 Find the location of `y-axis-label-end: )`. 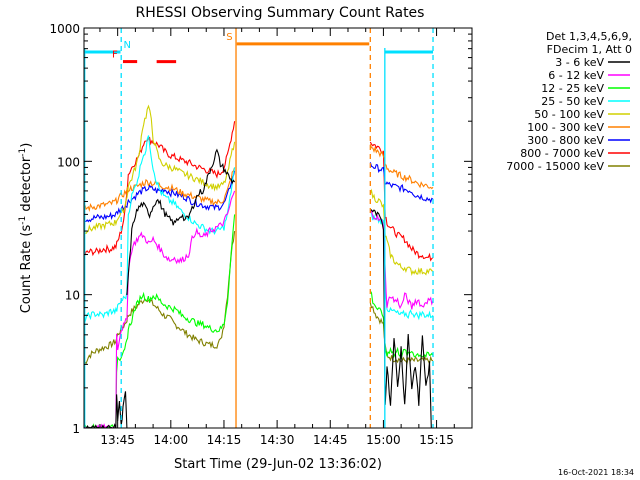

y-axis-label-end: ) is located at coordinates (26, 145).